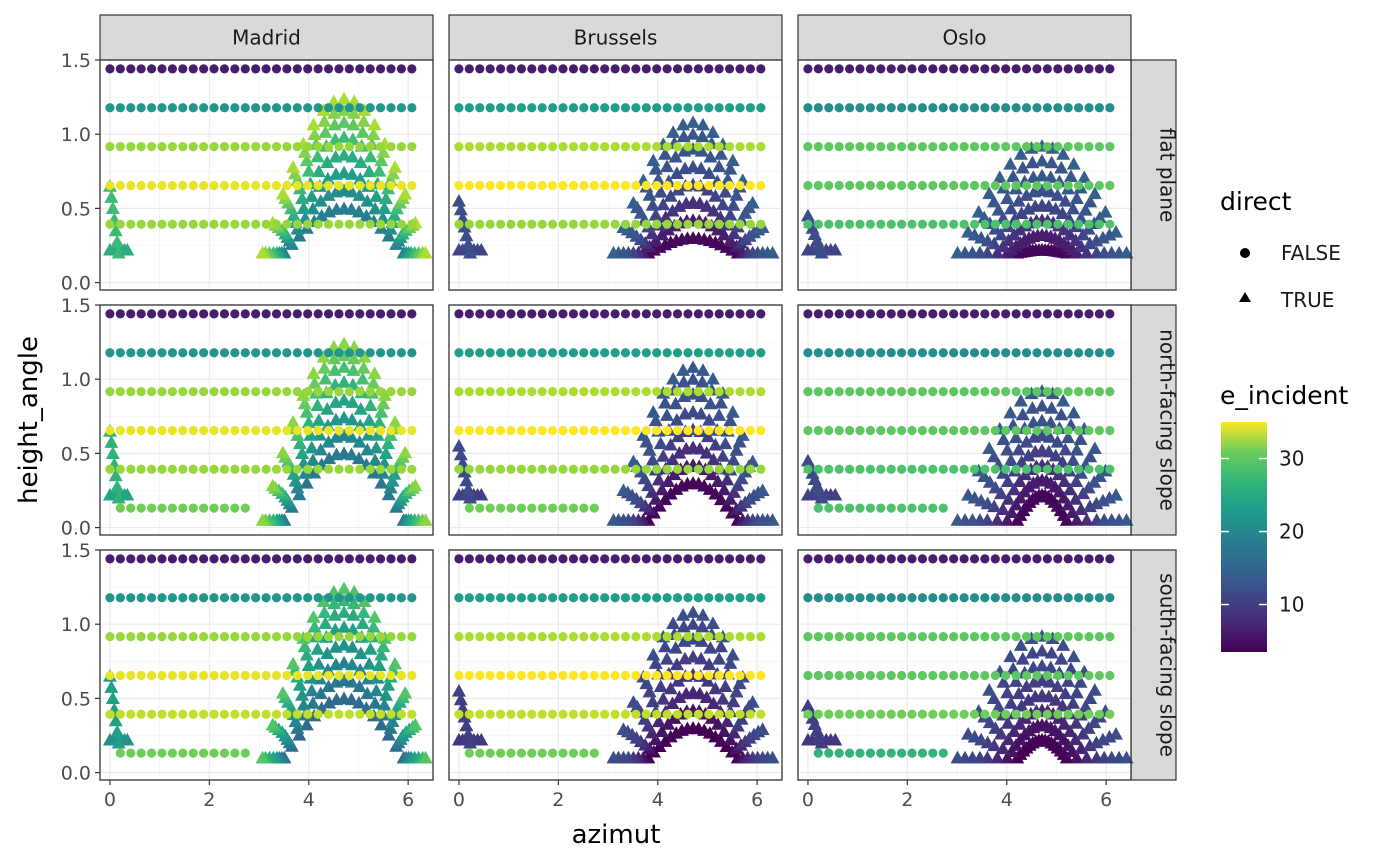 This screenshot has width=1400, height=865. I want to click on legend-direct-title: direct, so click(1256, 201).